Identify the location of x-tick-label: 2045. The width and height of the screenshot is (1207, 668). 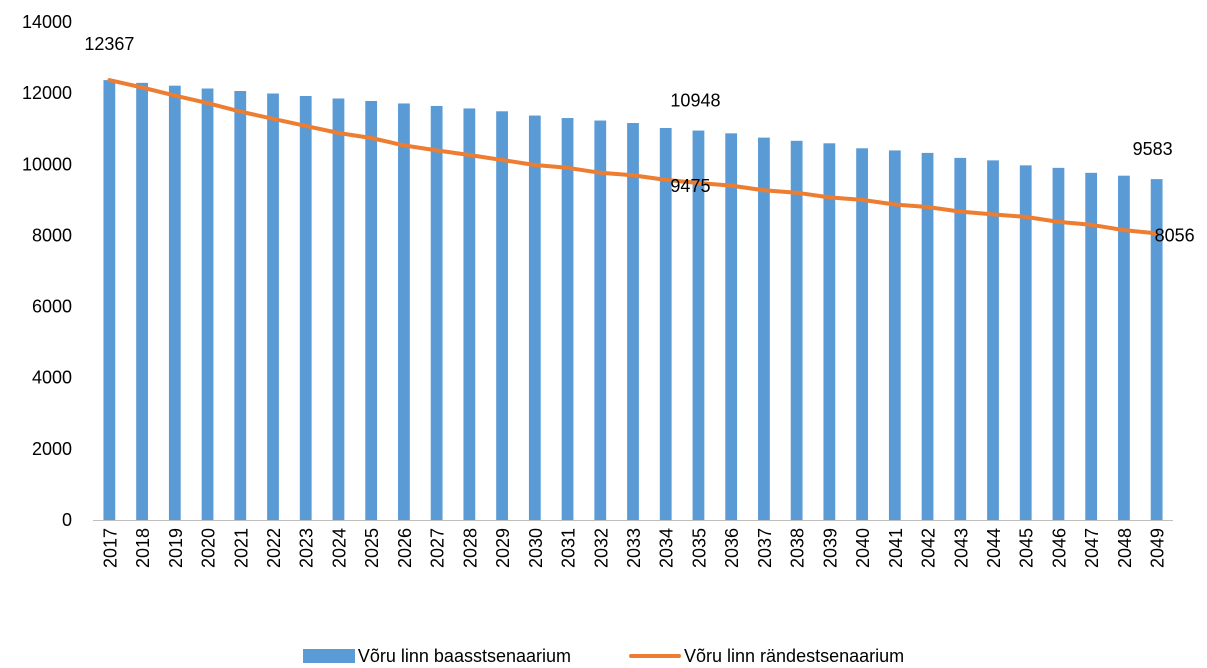
(1027, 548).